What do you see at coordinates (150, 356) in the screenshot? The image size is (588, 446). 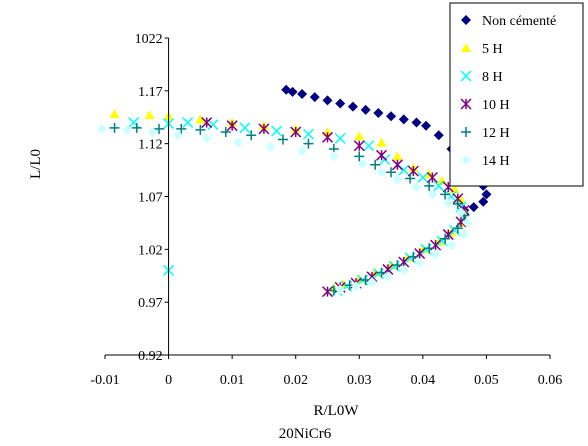 I see `y-tick-label: 0.92` at bounding box center [150, 356].